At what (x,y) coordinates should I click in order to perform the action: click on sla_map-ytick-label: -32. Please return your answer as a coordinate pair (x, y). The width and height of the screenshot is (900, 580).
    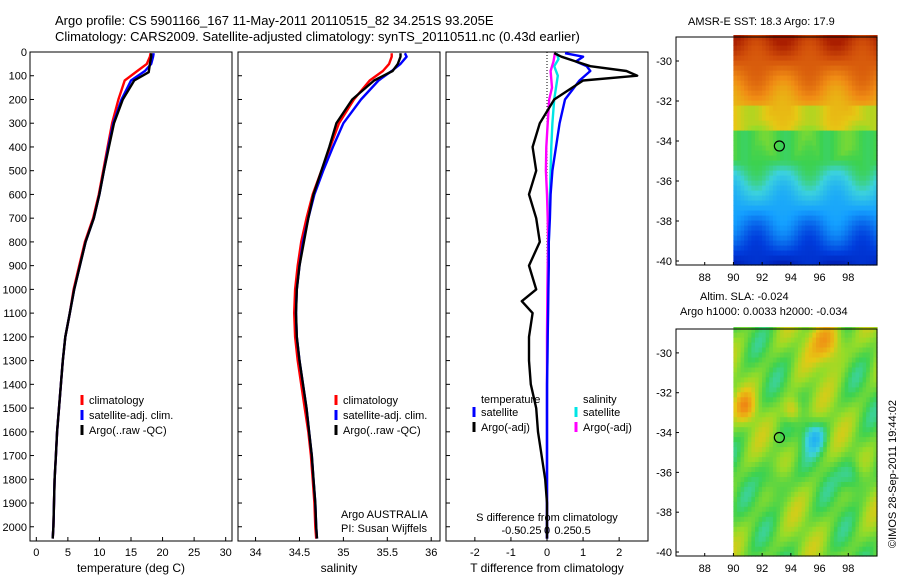
    Looking at the image, I should click on (664, 394).